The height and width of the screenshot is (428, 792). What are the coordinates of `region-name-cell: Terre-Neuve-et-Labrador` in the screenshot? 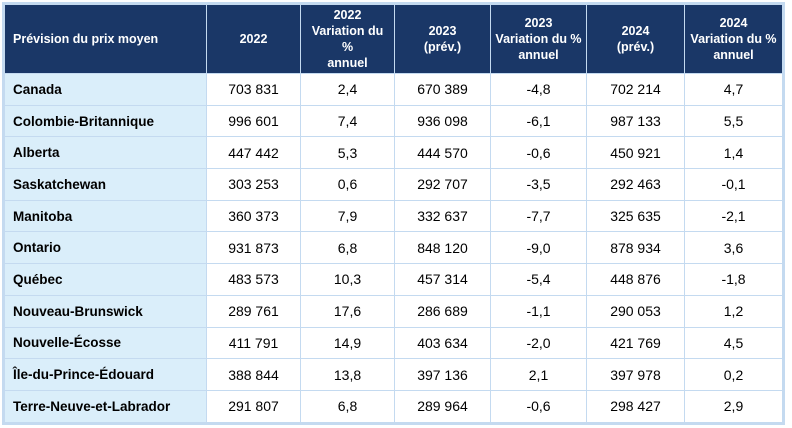 It's located at (105, 406).